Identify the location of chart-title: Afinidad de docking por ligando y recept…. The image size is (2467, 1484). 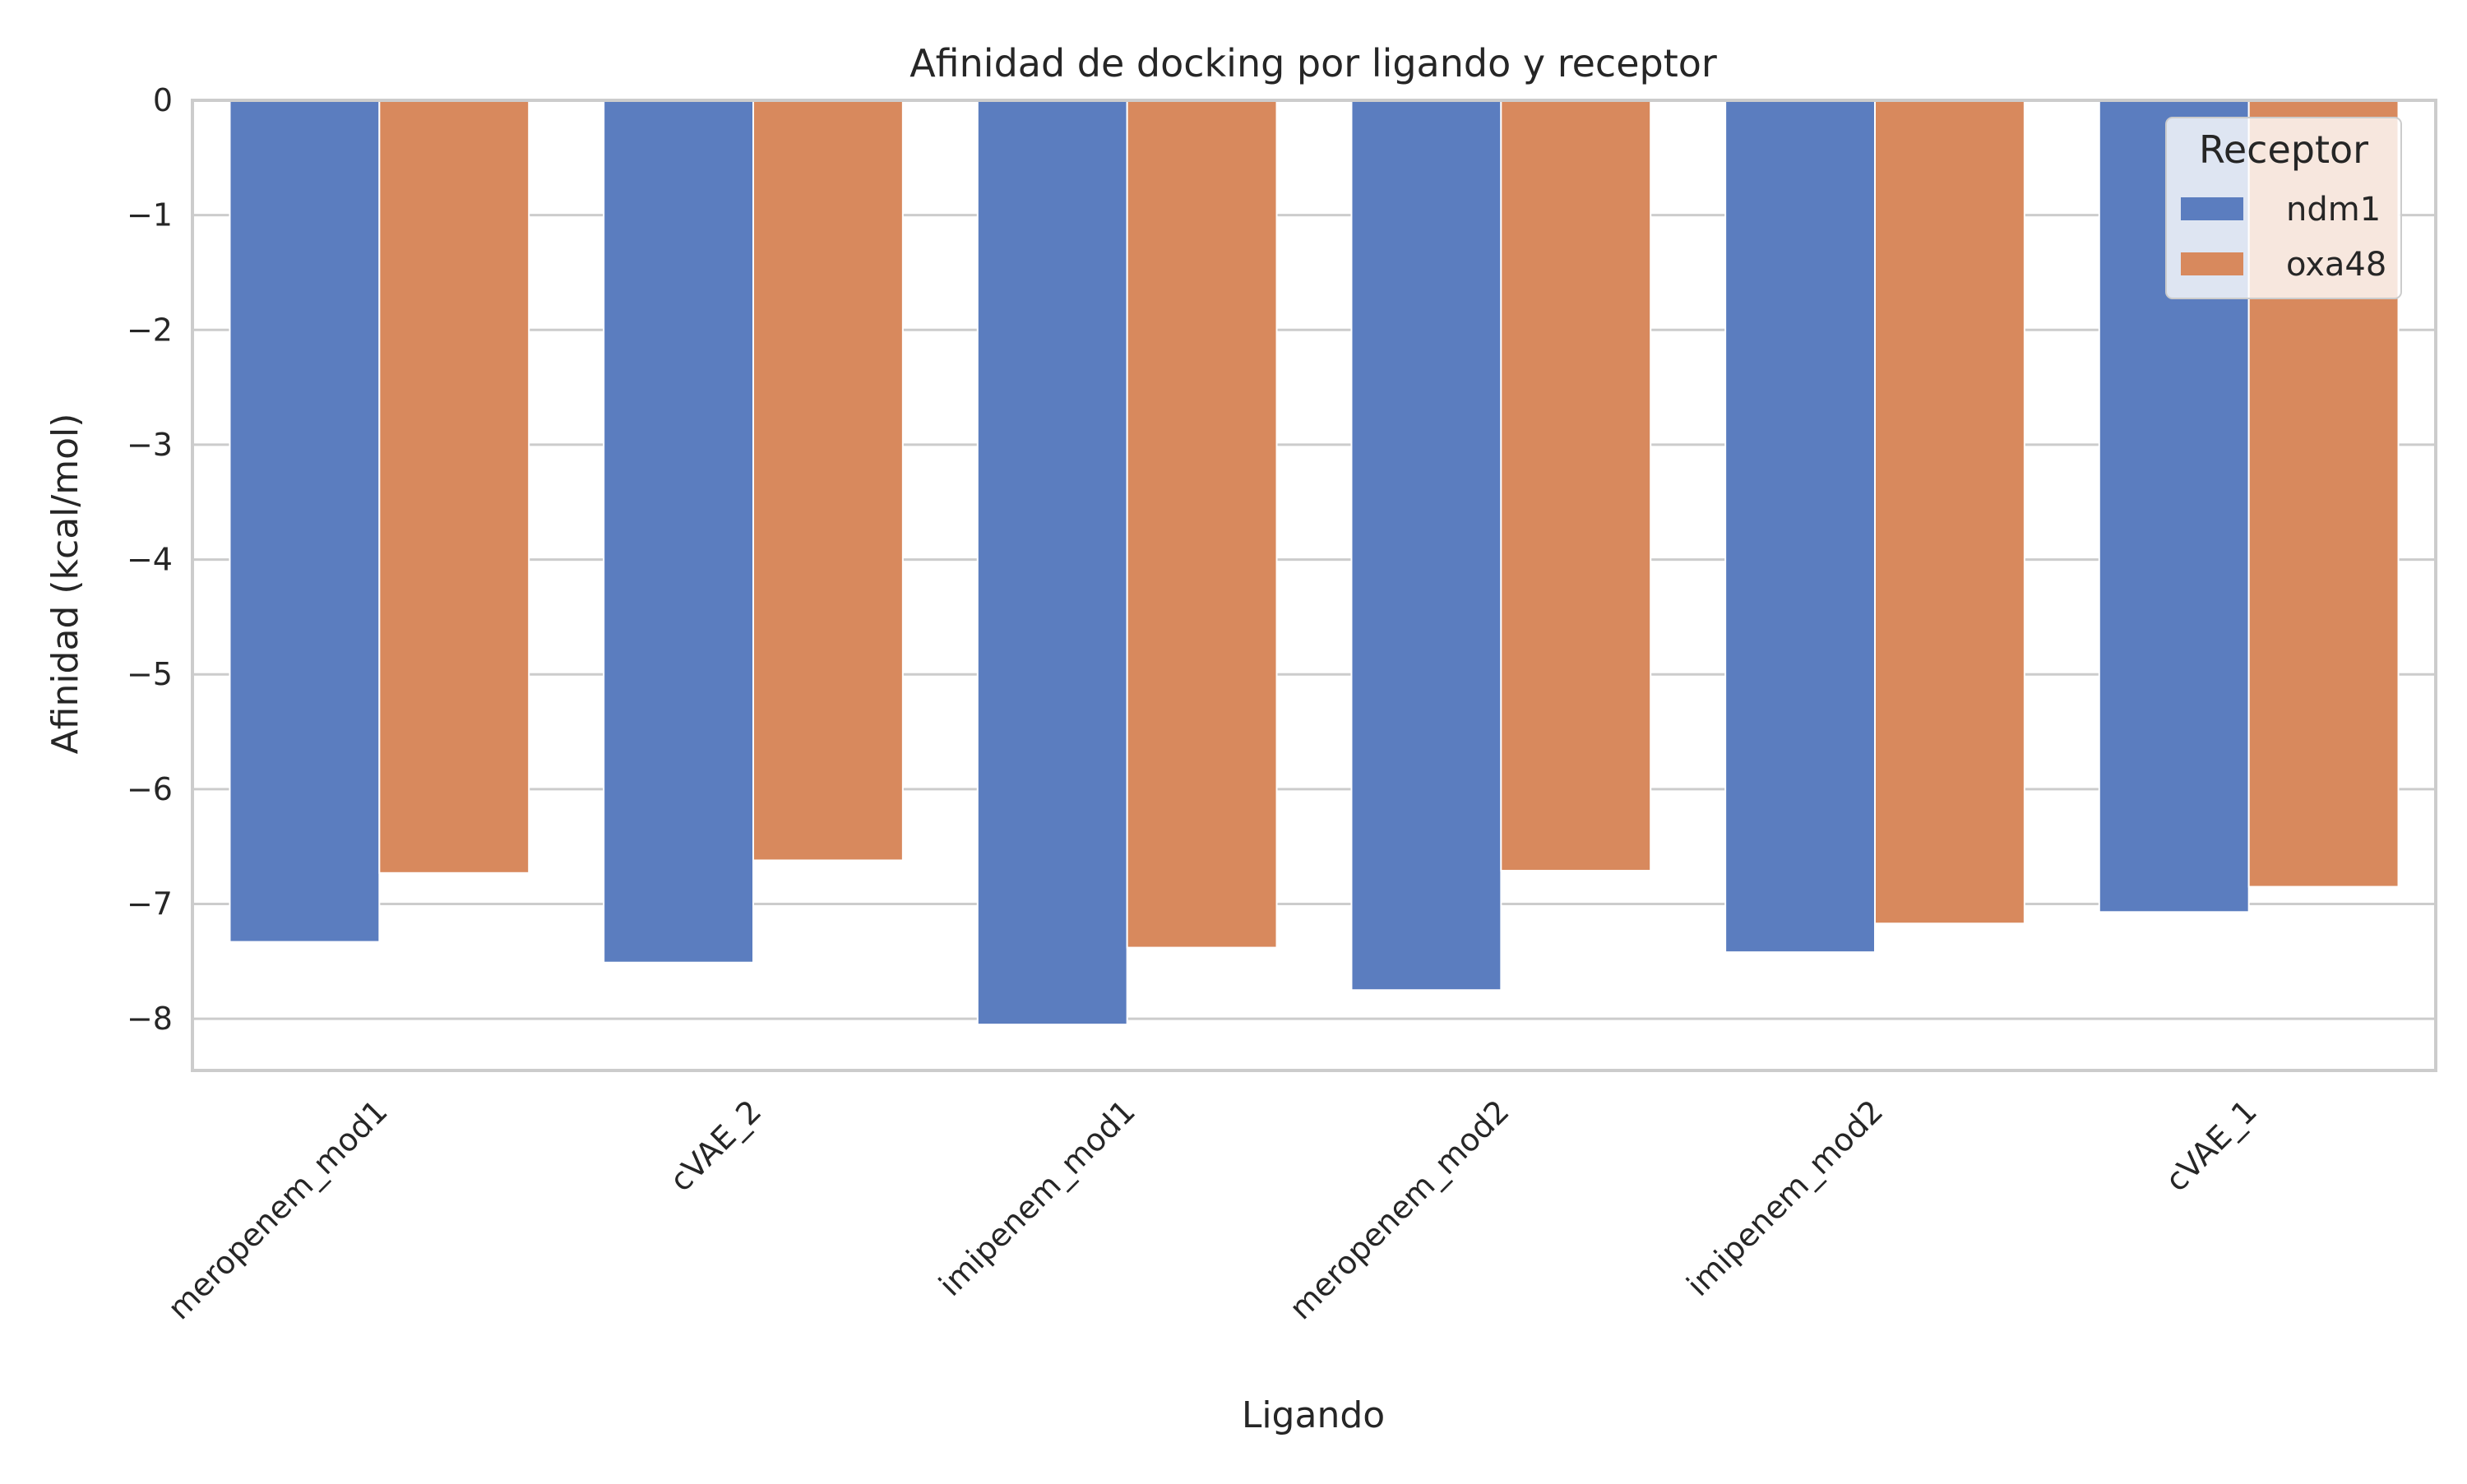
(1314, 64).